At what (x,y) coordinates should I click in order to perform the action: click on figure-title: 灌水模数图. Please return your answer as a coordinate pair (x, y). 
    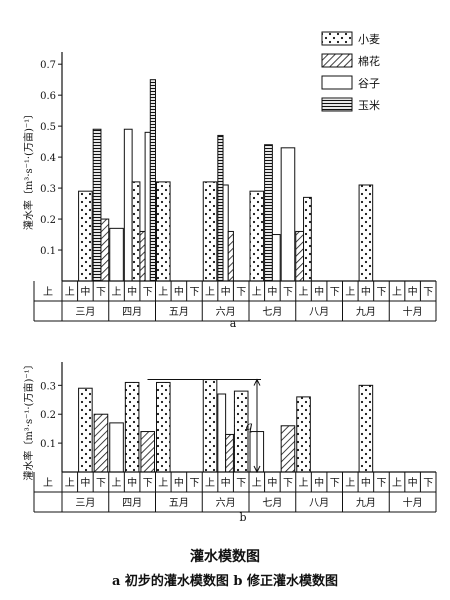
    Looking at the image, I should click on (225, 557).